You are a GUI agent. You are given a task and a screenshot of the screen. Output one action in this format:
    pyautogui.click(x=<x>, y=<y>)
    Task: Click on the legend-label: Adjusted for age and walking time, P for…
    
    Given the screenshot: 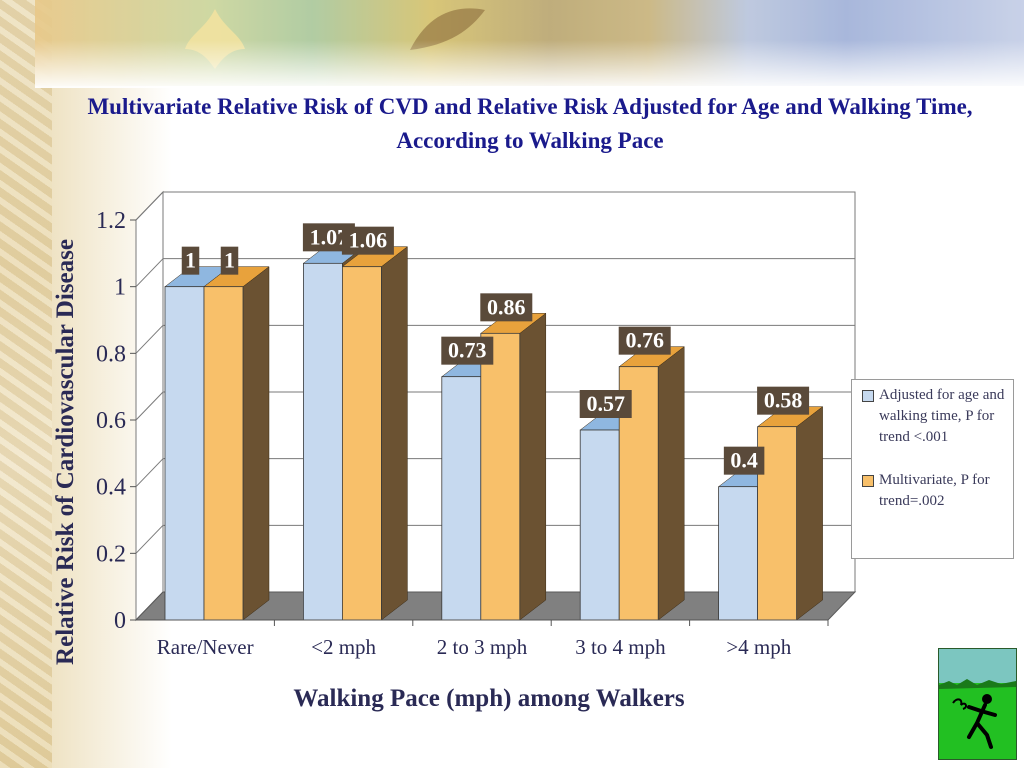 What is the action you would take?
    pyautogui.click(x=942, y=416)
    